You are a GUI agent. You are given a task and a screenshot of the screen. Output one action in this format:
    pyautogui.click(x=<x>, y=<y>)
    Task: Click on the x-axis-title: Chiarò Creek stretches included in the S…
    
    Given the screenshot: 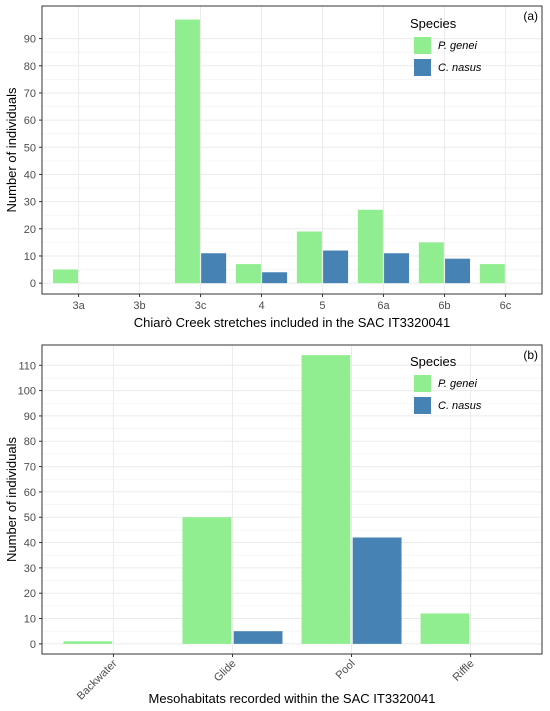 What is the action you would take?
    pyautogui.click(x=292, y=322)
    